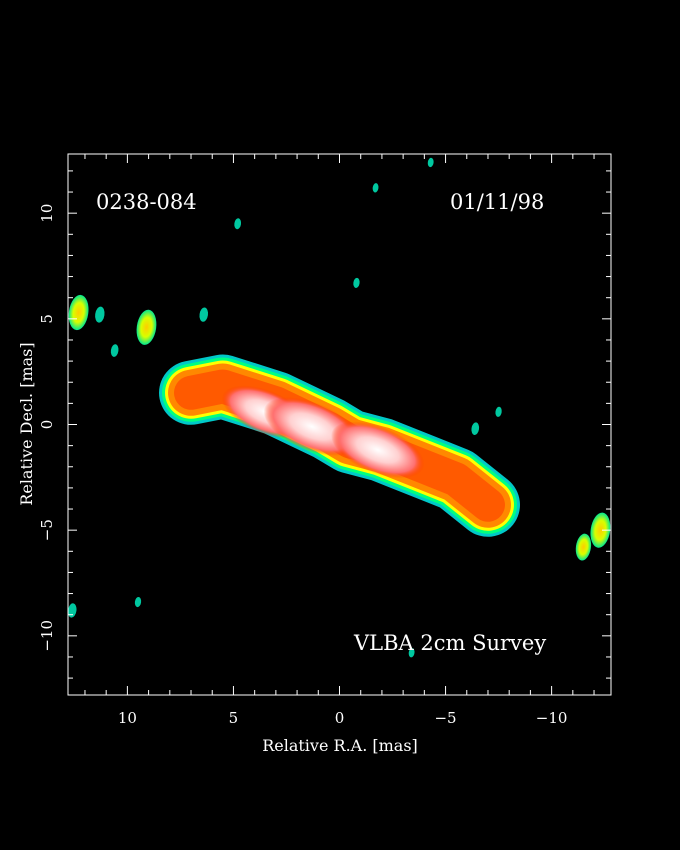 The width and height of the screenshot is (680, 850). I want to click on x-tick-label: −5, so click(445, 718).